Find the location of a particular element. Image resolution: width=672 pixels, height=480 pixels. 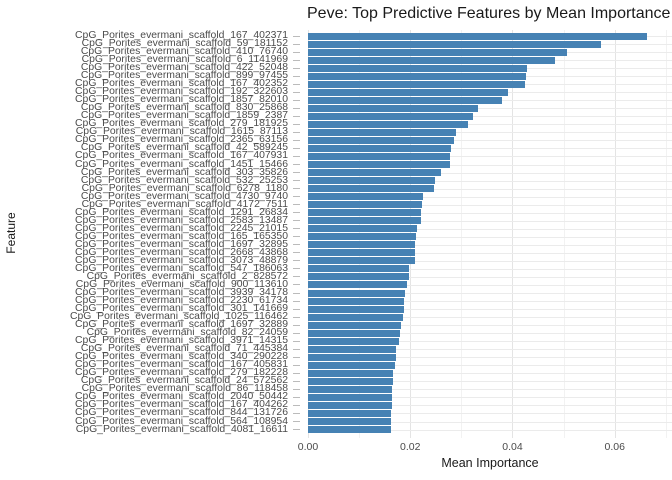

y-tick-label: CpG_Porites_evermani_scaffold_42_589245 is located at coordinates (184, 148).